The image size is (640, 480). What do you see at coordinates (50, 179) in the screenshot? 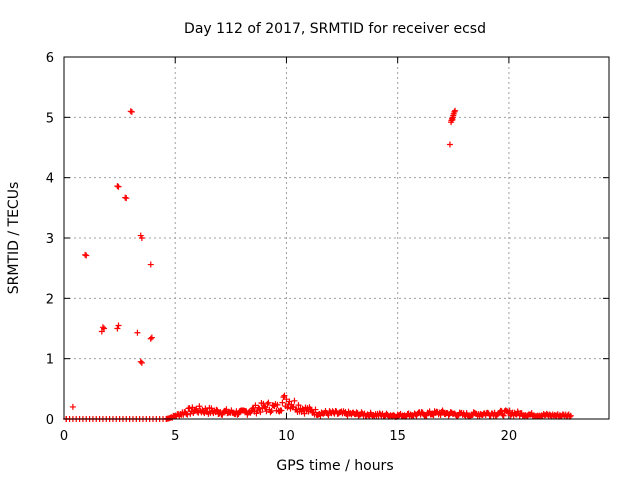
I see `y-tick-label: 4` at bounding box center [50, 179].